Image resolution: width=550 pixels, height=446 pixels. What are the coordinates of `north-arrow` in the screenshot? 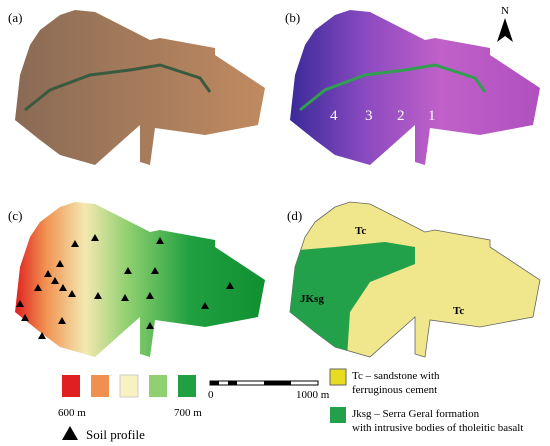 It's located at (505, 30).